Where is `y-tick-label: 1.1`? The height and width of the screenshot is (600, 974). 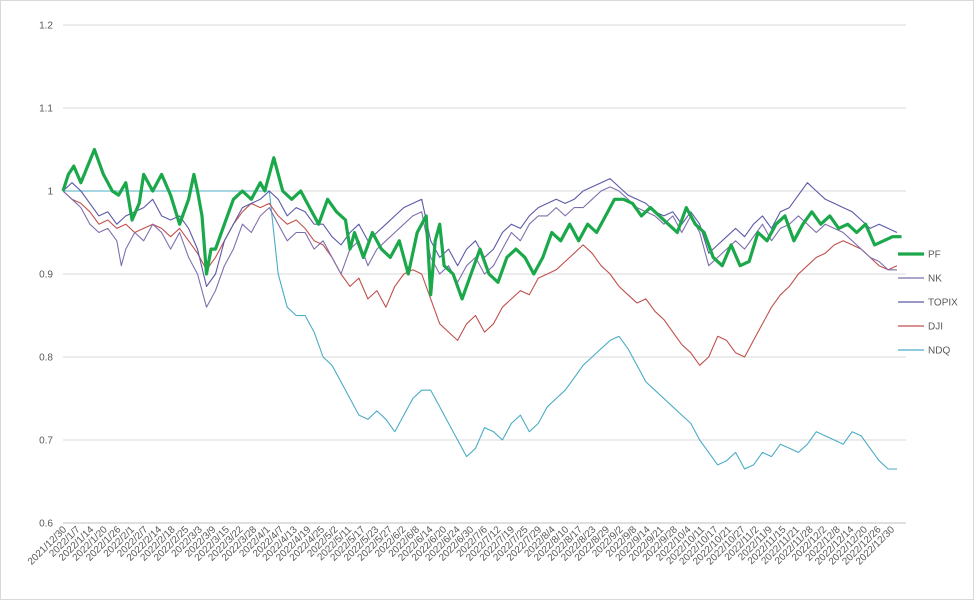 y-tick-label: 1.1 is located at coordinates (46, 109).